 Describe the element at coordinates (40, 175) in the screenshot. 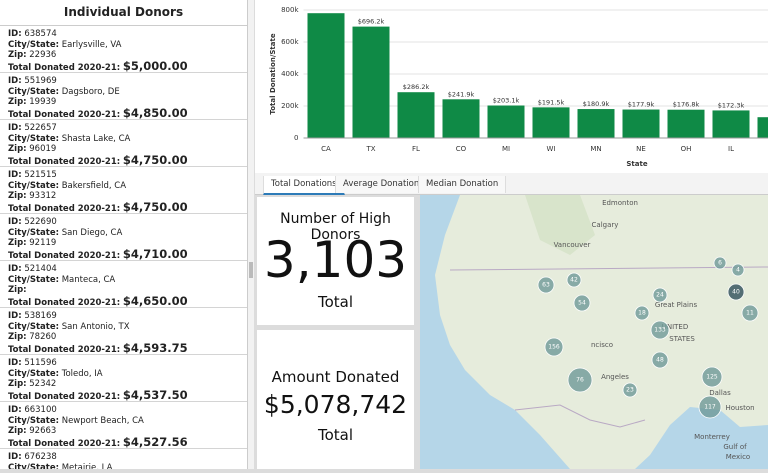

I see `id-value: 521515` at that location.